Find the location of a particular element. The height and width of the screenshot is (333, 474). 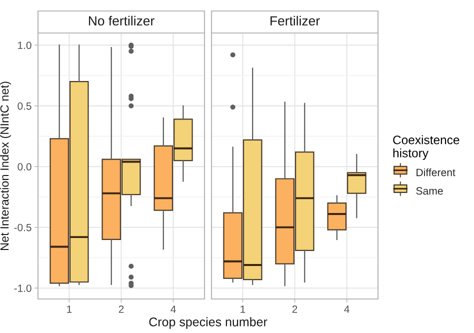

legend-title: Coexistence history is located at coordinates (426, 147).